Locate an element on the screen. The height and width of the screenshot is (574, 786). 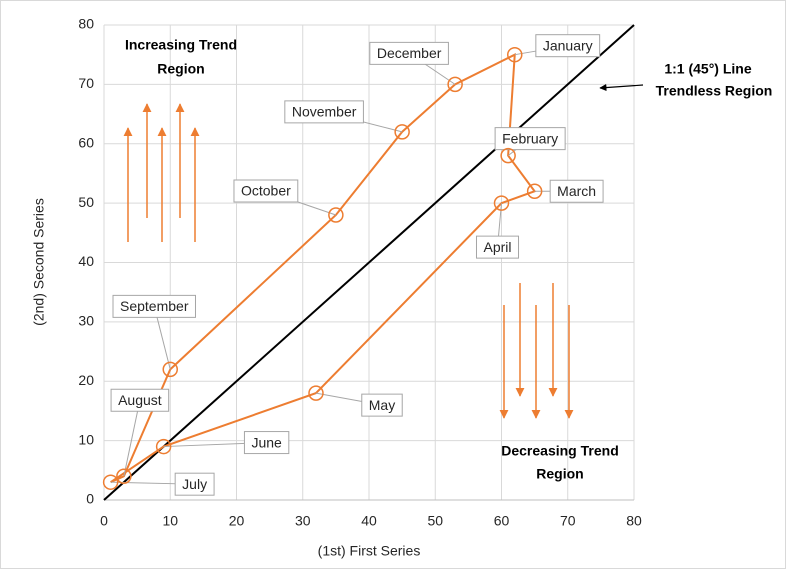
point-label-text: August is located at coordinates (140, 400).